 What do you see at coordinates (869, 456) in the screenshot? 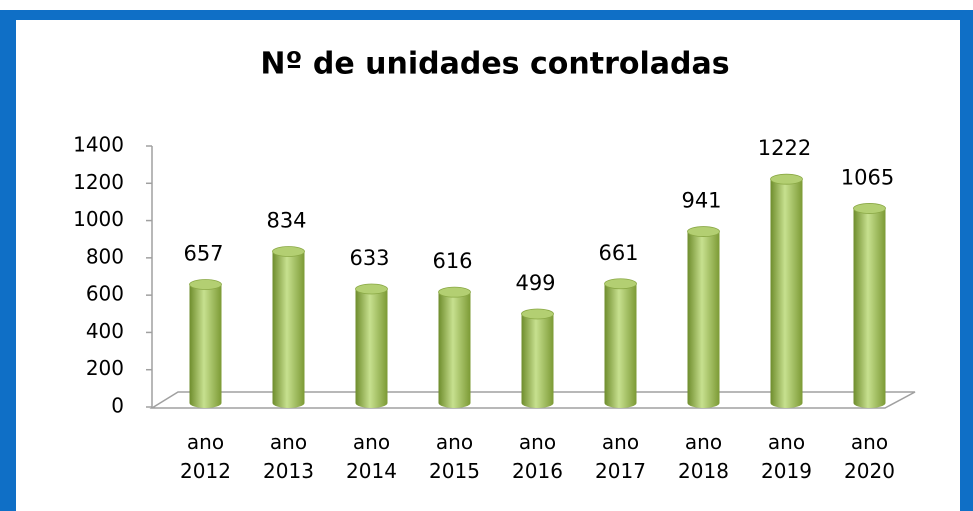
I see `x-tick-label: ano 2020` at bounding box center [869, 456].